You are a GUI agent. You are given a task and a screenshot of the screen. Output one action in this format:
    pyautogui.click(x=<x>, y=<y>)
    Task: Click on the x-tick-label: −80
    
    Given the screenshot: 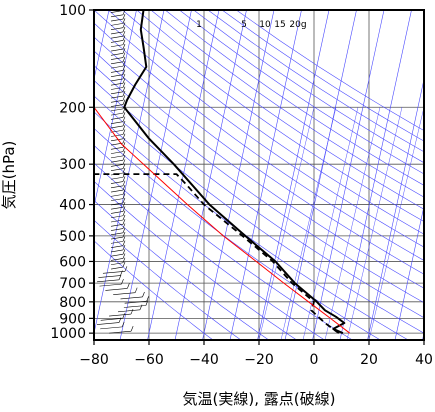 What is the action you would take?
    pyautogui.click(x=94, y=360)
    